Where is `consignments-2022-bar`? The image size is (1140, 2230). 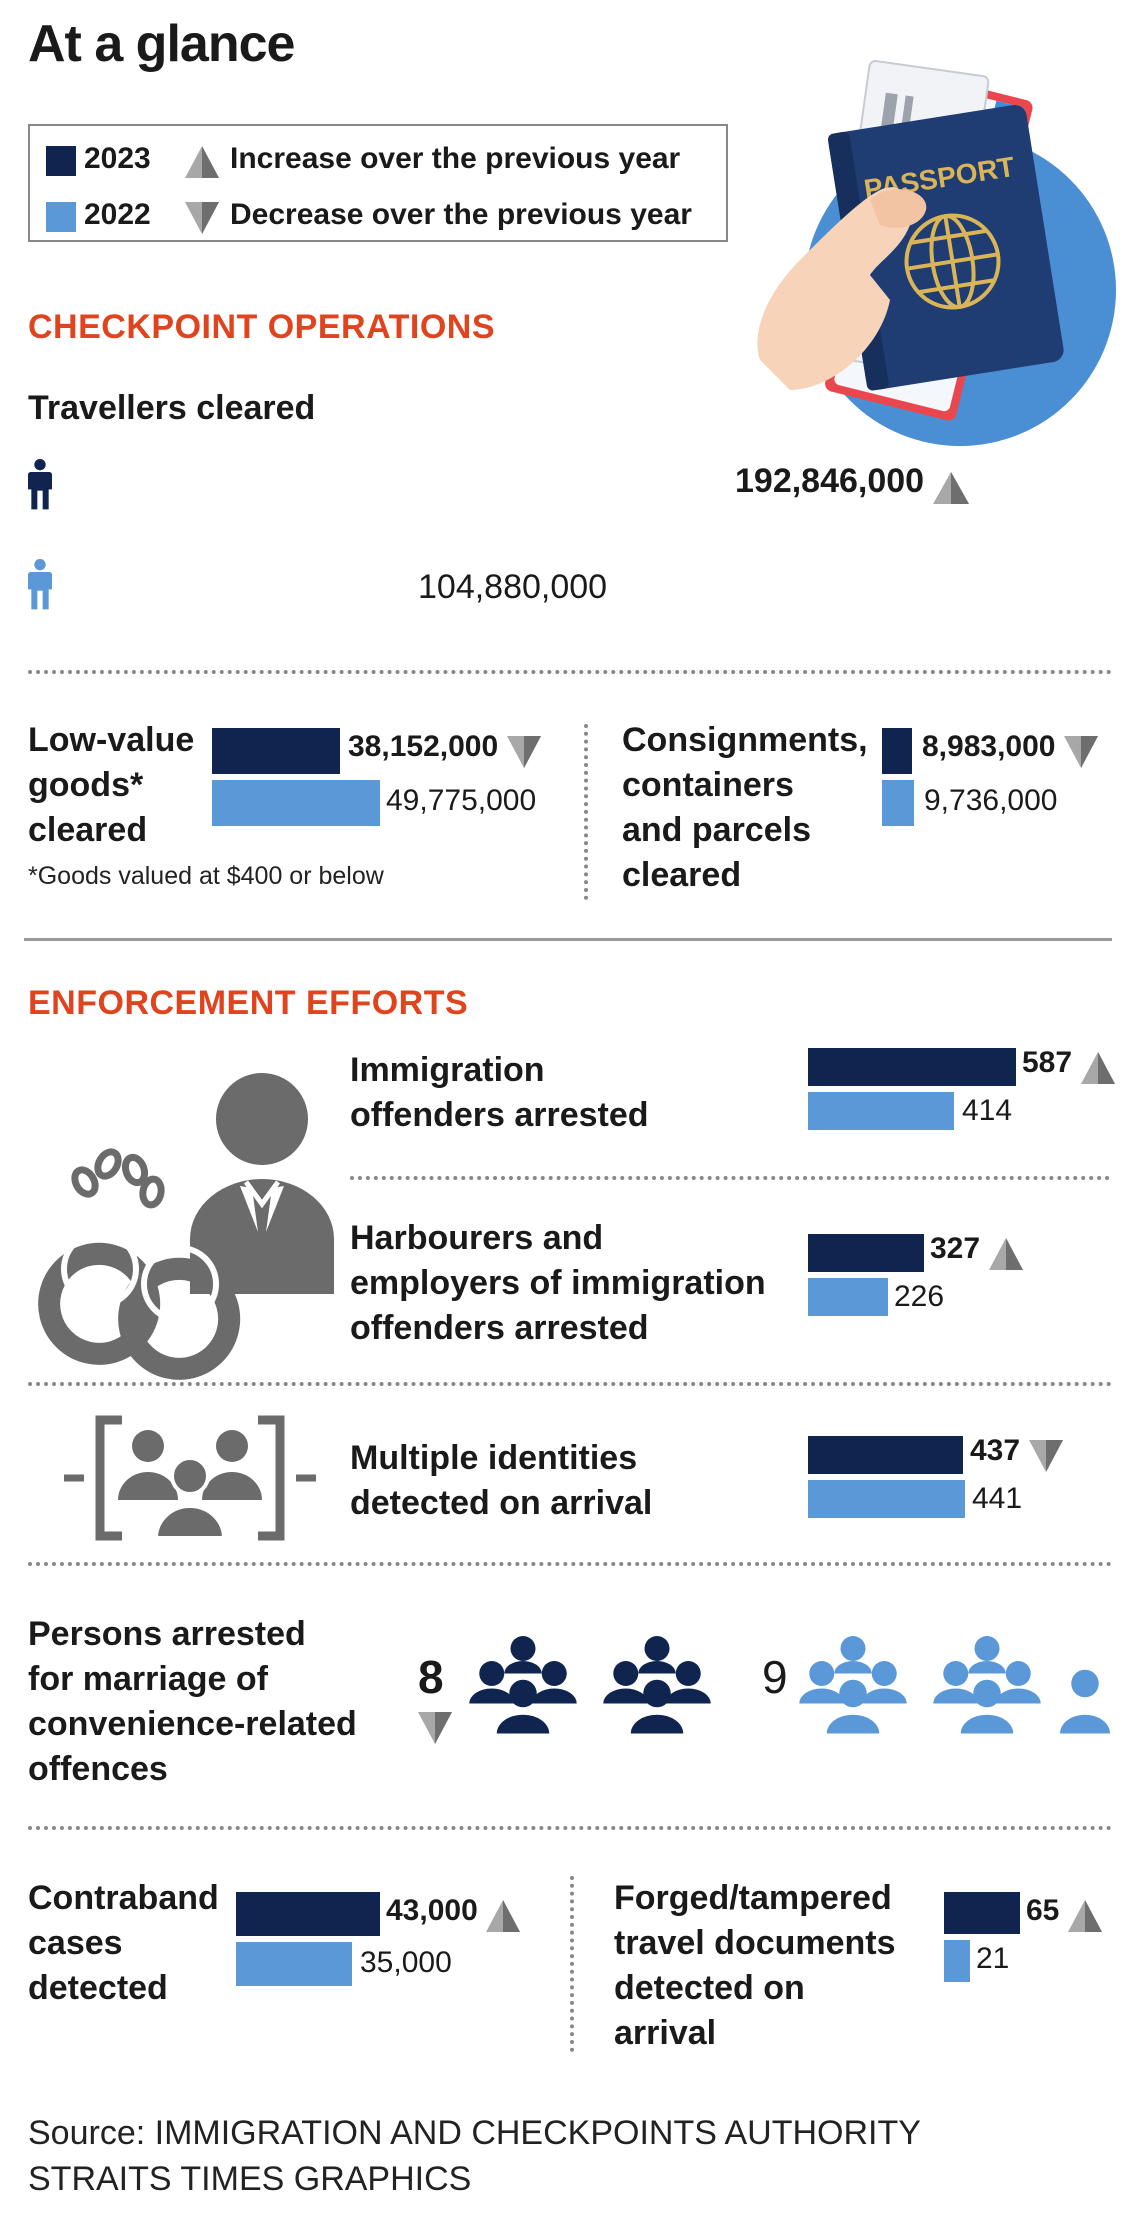 consignments-2022-bar is located at coordinates (898, 803).